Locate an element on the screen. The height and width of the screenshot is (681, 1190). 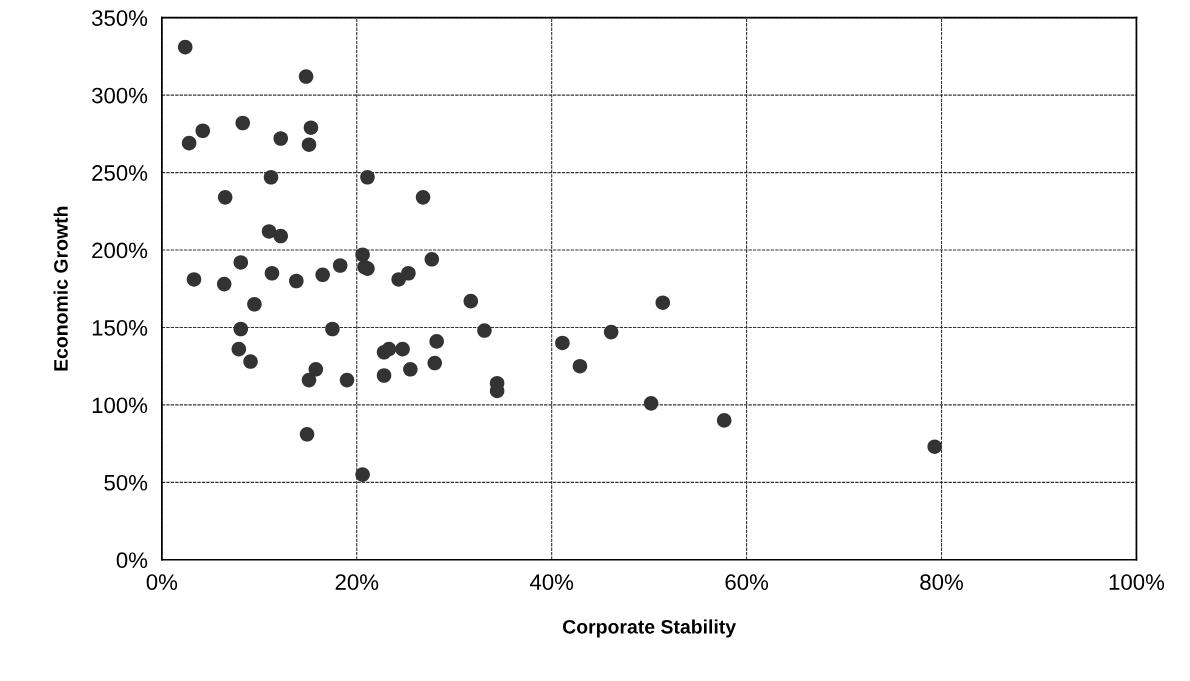
y-tick-label: 200% is located at coordinates (120, 250).